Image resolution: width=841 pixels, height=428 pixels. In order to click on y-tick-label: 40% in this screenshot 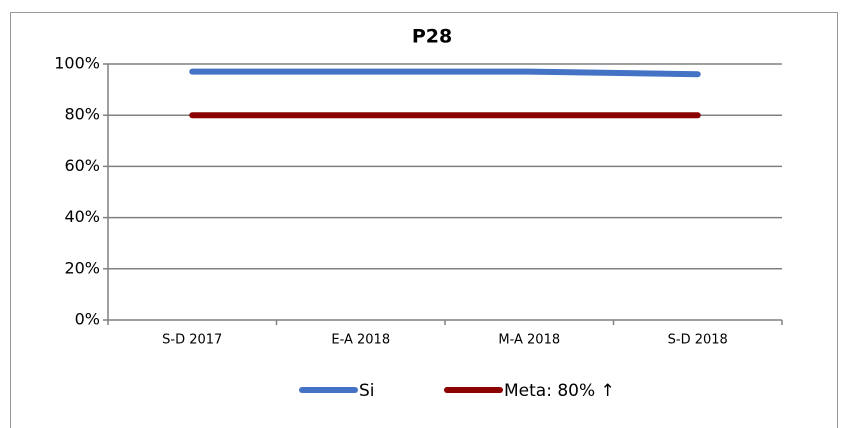, I will do `click(82, 216)`.